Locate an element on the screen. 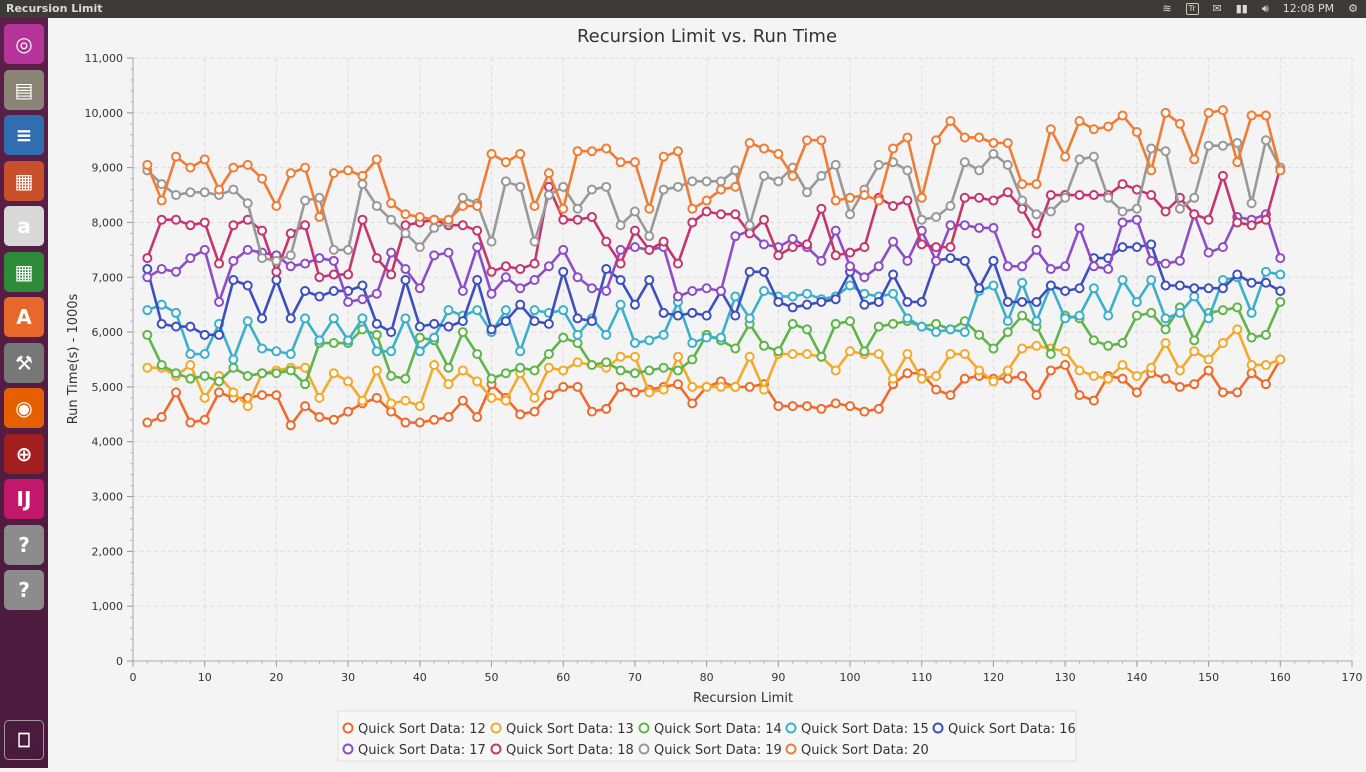  x-tick-label: 110 is located at coordinates (921, 677).